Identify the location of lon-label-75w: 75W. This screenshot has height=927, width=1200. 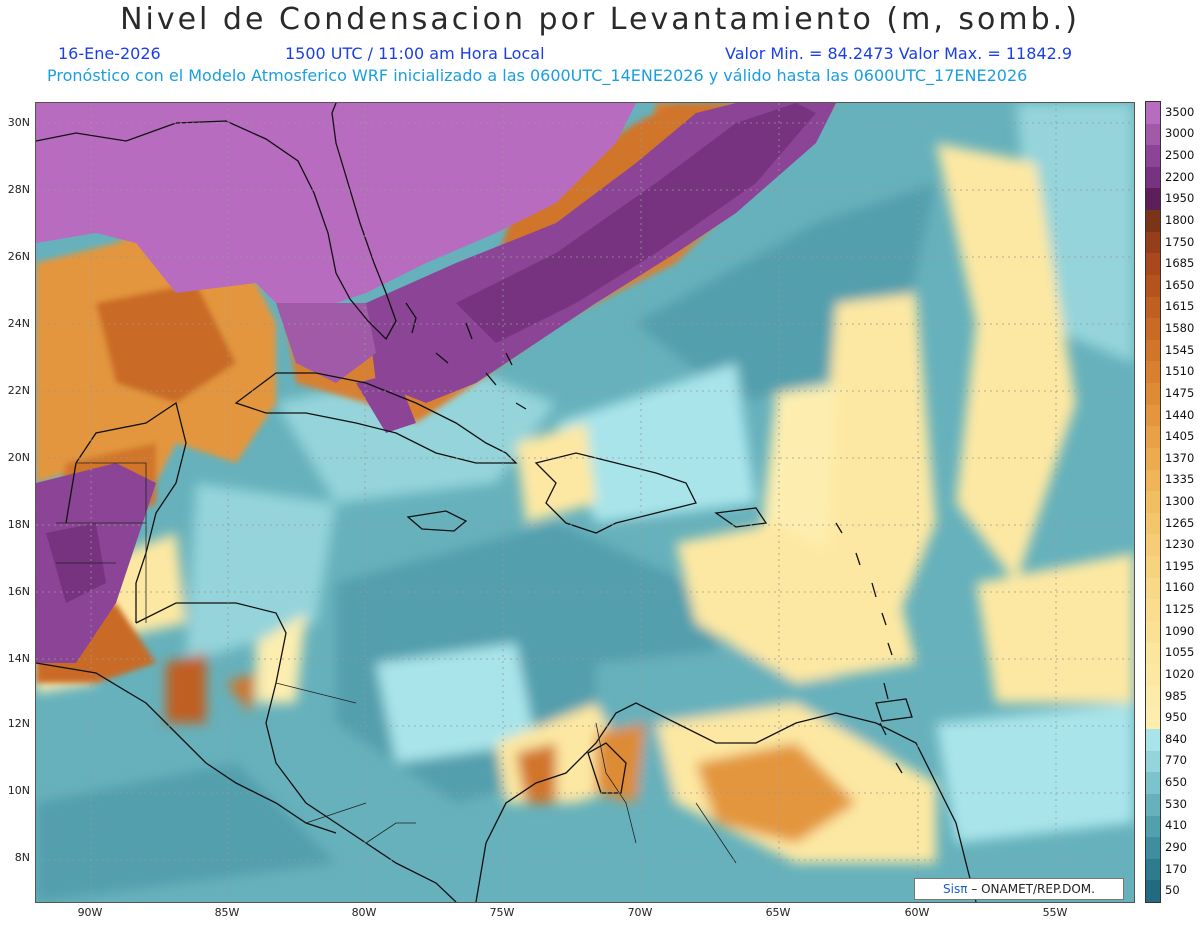
(502, 912).